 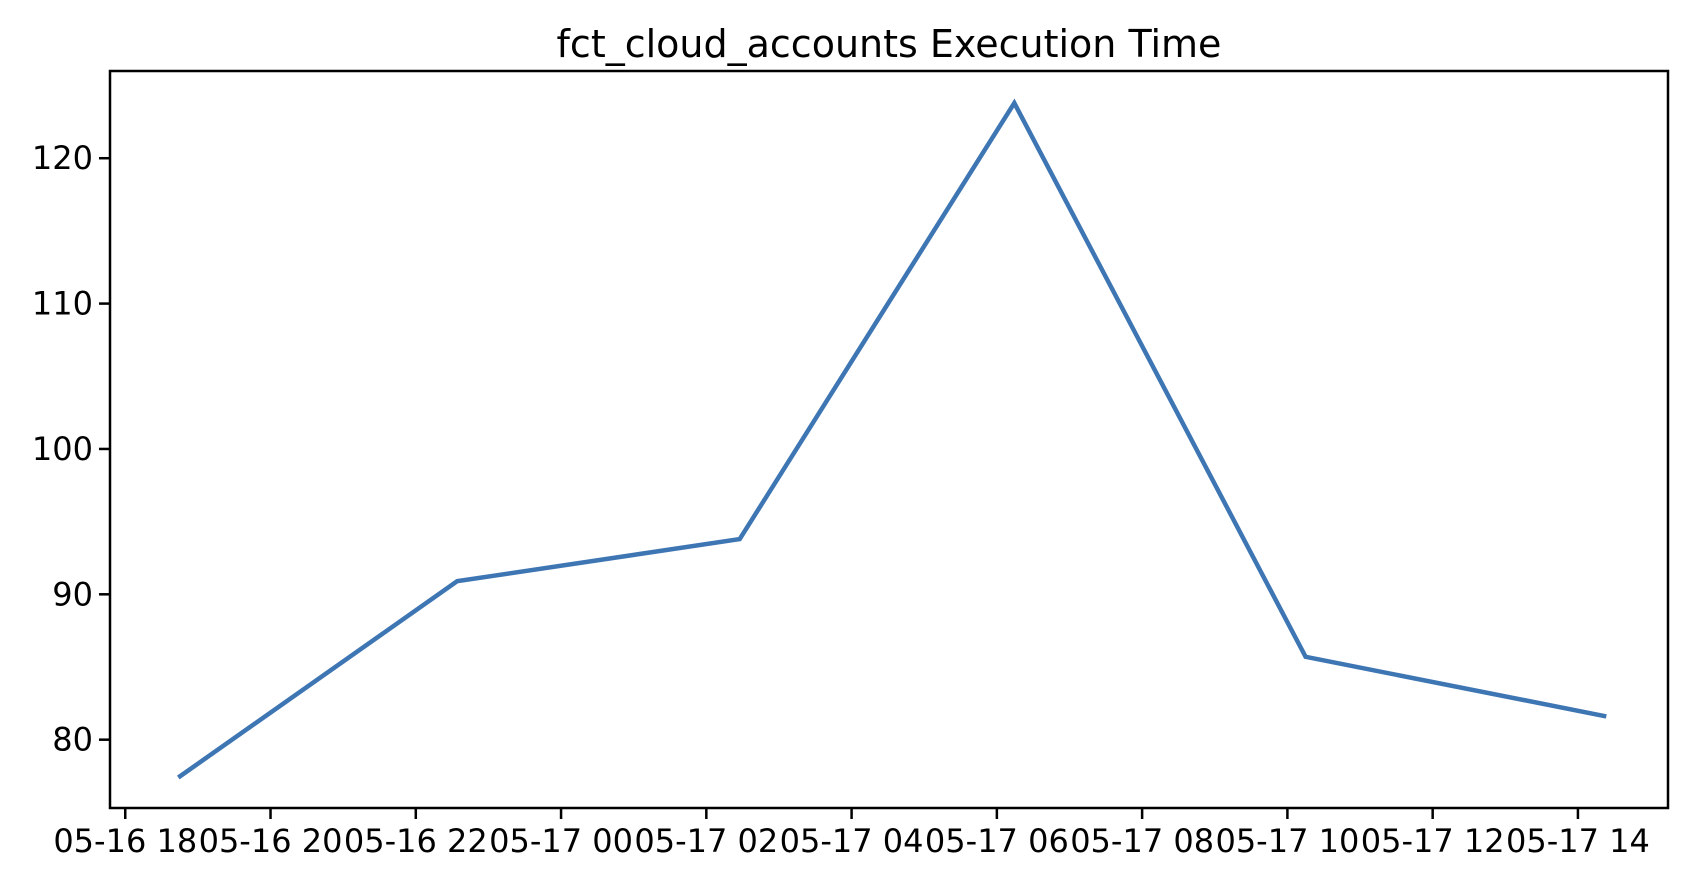 What do you see at coordinates (561, 841) in the screenshot?
I see `x-tick-label: 05-17 00` at bounding box center [561, 841].